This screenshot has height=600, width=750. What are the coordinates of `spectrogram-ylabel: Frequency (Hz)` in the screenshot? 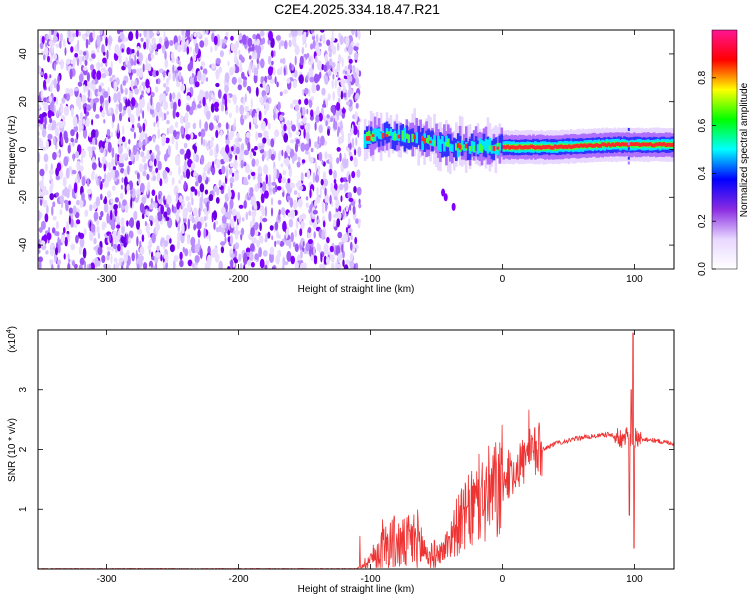 It's located at (12, 150).